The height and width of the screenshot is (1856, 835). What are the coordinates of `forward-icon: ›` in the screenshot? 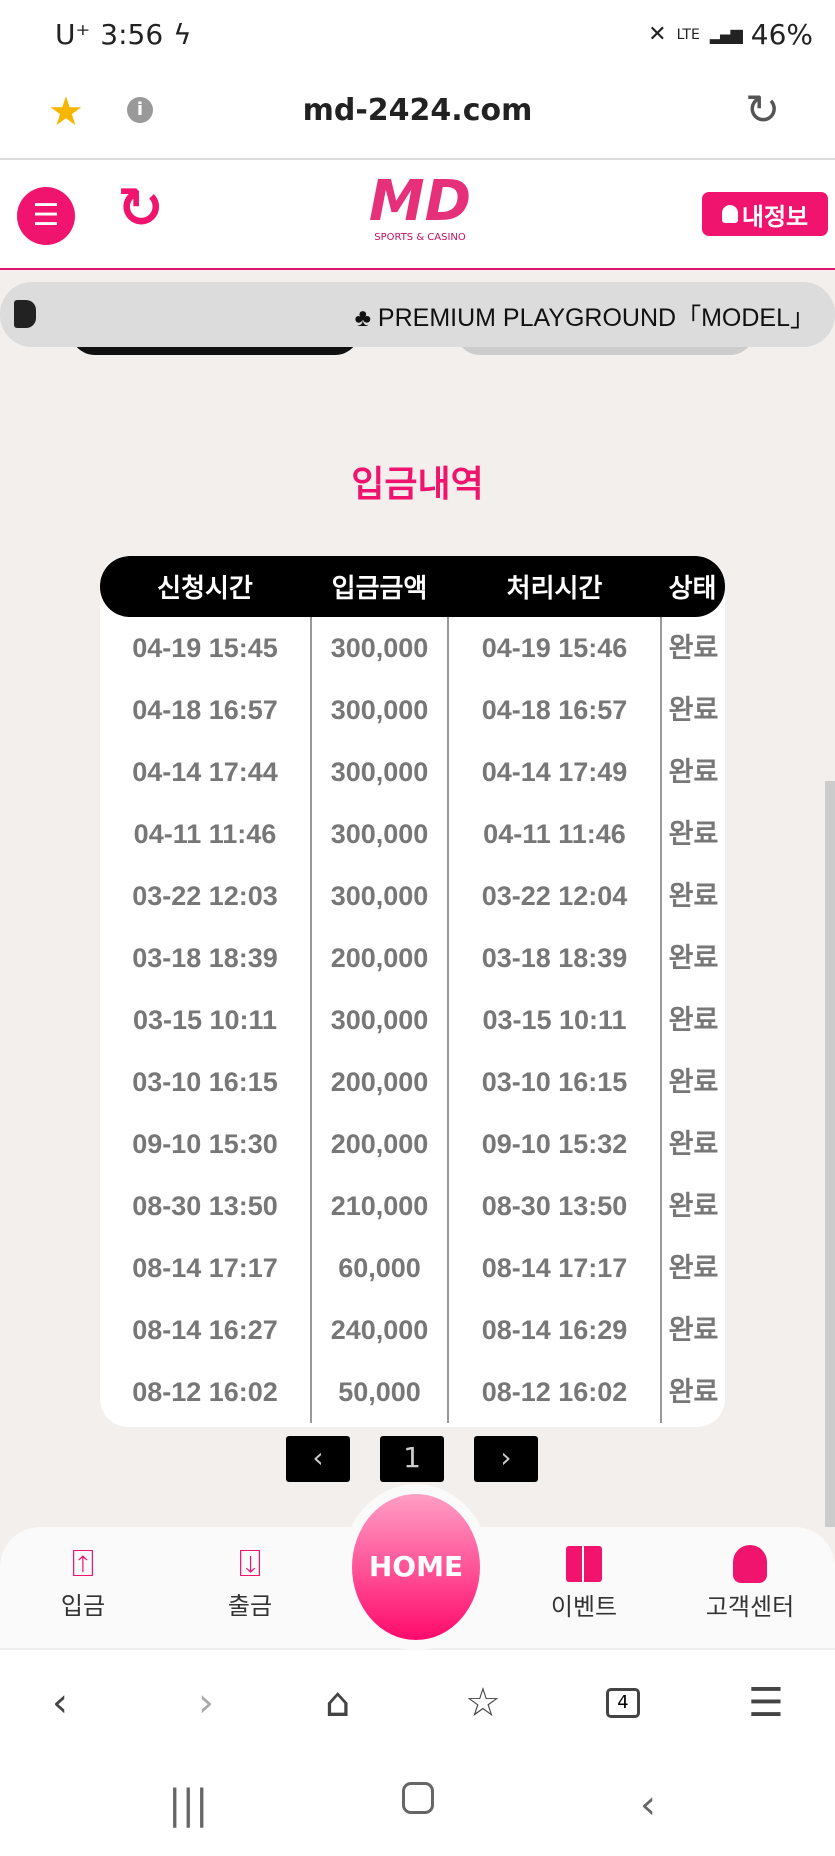 It's located at (206, 1703).